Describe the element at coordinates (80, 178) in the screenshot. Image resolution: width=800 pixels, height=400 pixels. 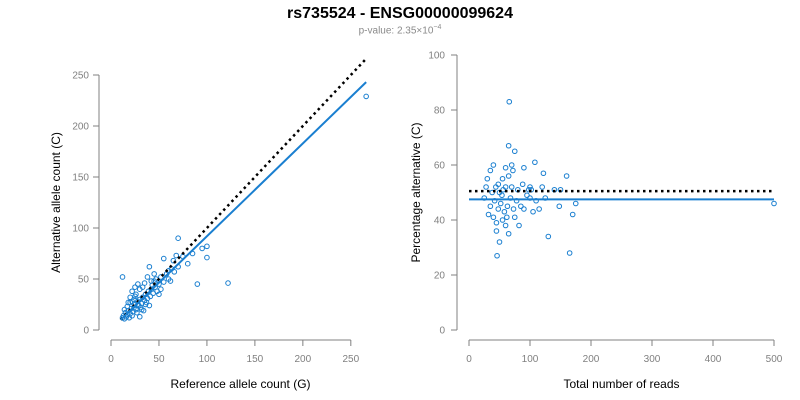
I see `y-tick-label: 150` at that location.